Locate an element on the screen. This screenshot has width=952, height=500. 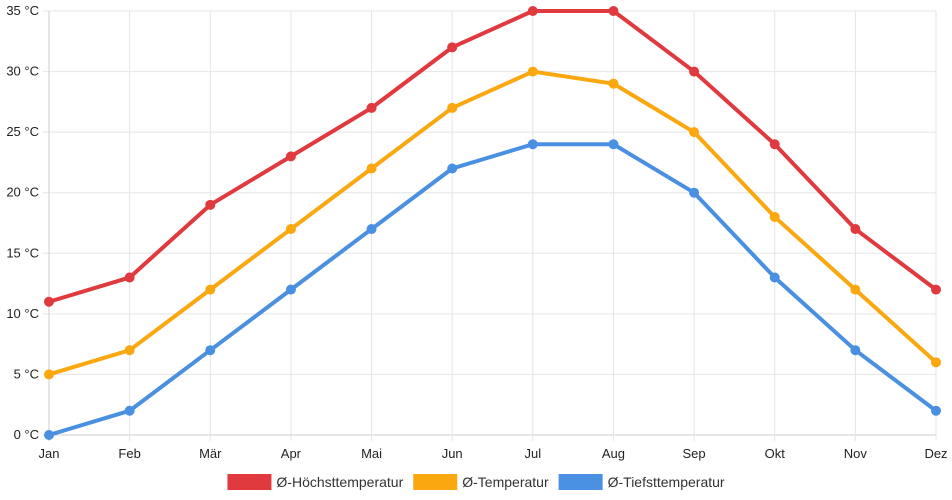
legend-label: Ø-Tiefsttemperatur is located at coordinates (666, 482).